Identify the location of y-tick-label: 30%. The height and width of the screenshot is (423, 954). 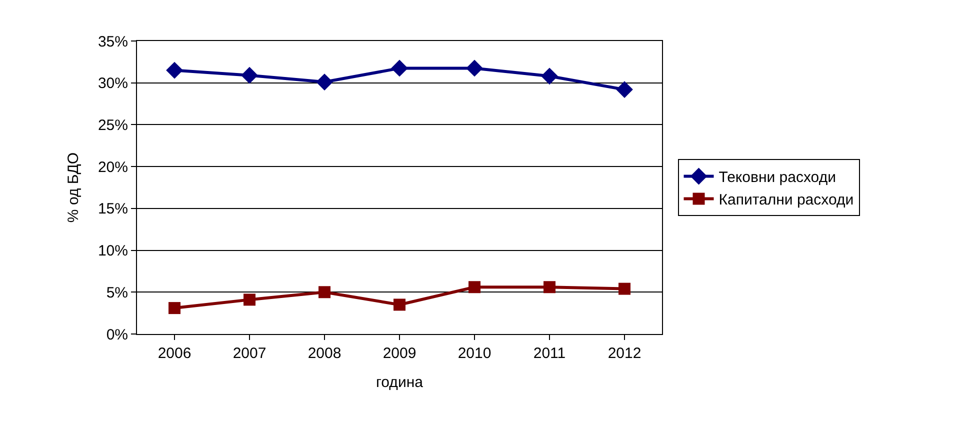
(113, 83).